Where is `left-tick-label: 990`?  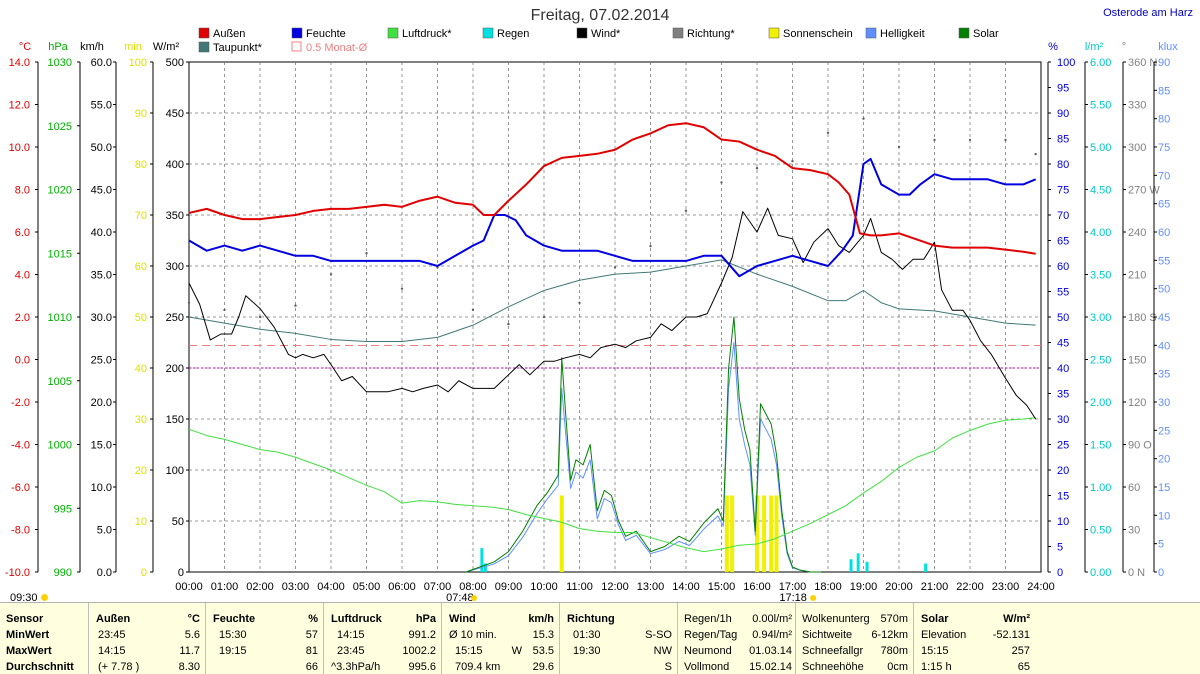 left-tick-label: 990 is located at coordinates (63, 573).